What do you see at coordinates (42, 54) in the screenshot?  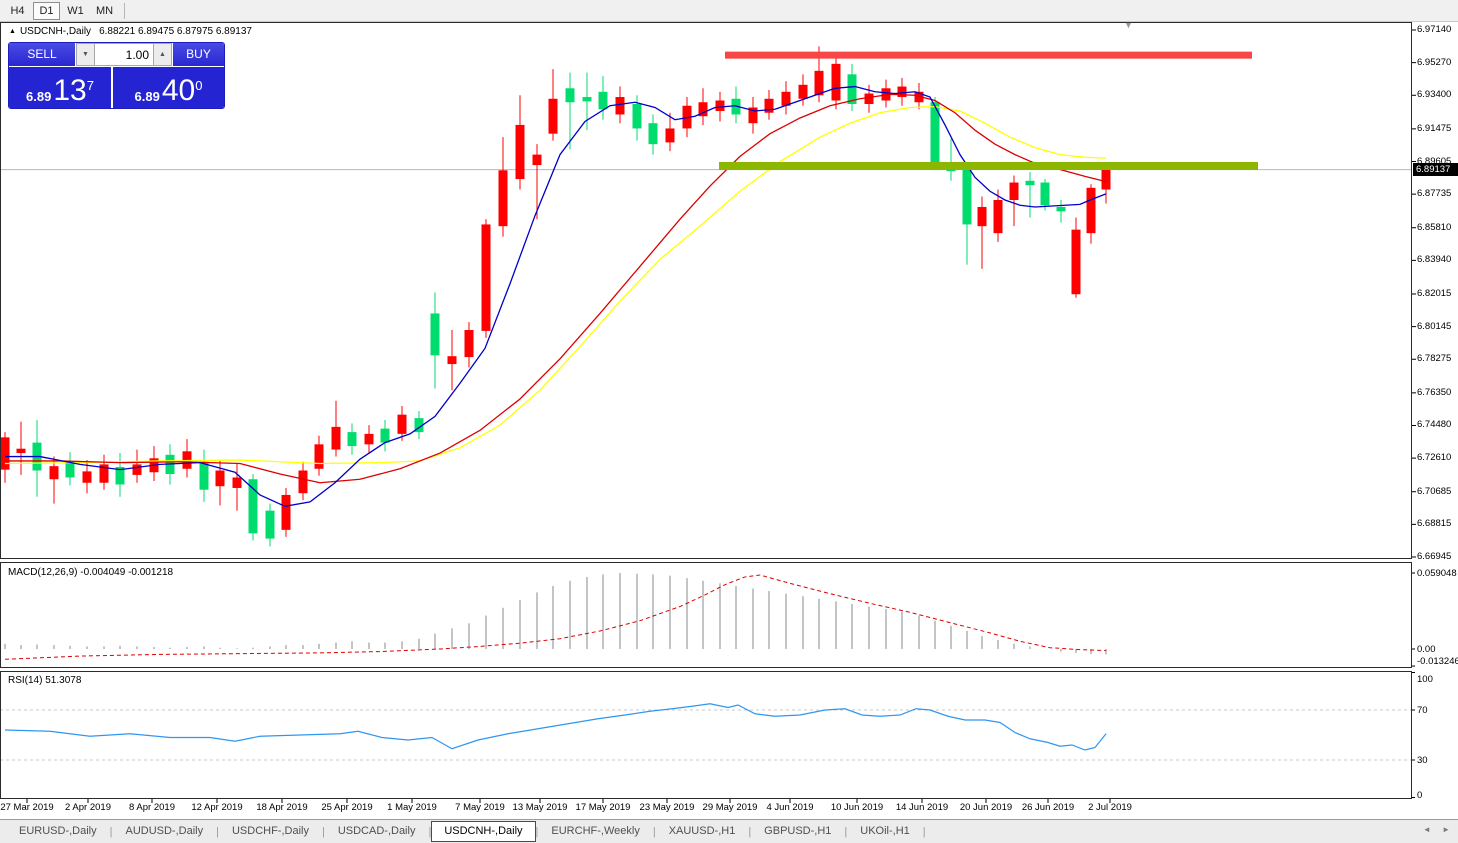 I see `sell-button: SELL` at bounding box center [42, 54].